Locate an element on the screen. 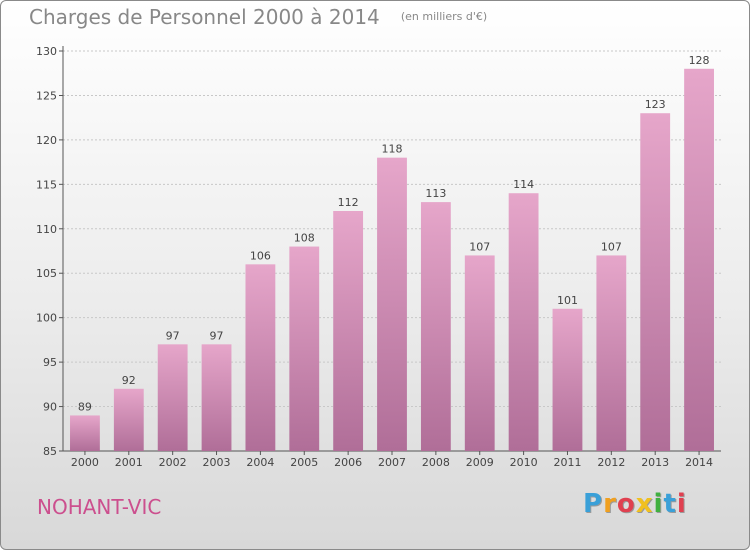 Image resolution: width=750 pixels, height=550 pixels. x-tick-label: 2011 is located at coordinates (567, 462).